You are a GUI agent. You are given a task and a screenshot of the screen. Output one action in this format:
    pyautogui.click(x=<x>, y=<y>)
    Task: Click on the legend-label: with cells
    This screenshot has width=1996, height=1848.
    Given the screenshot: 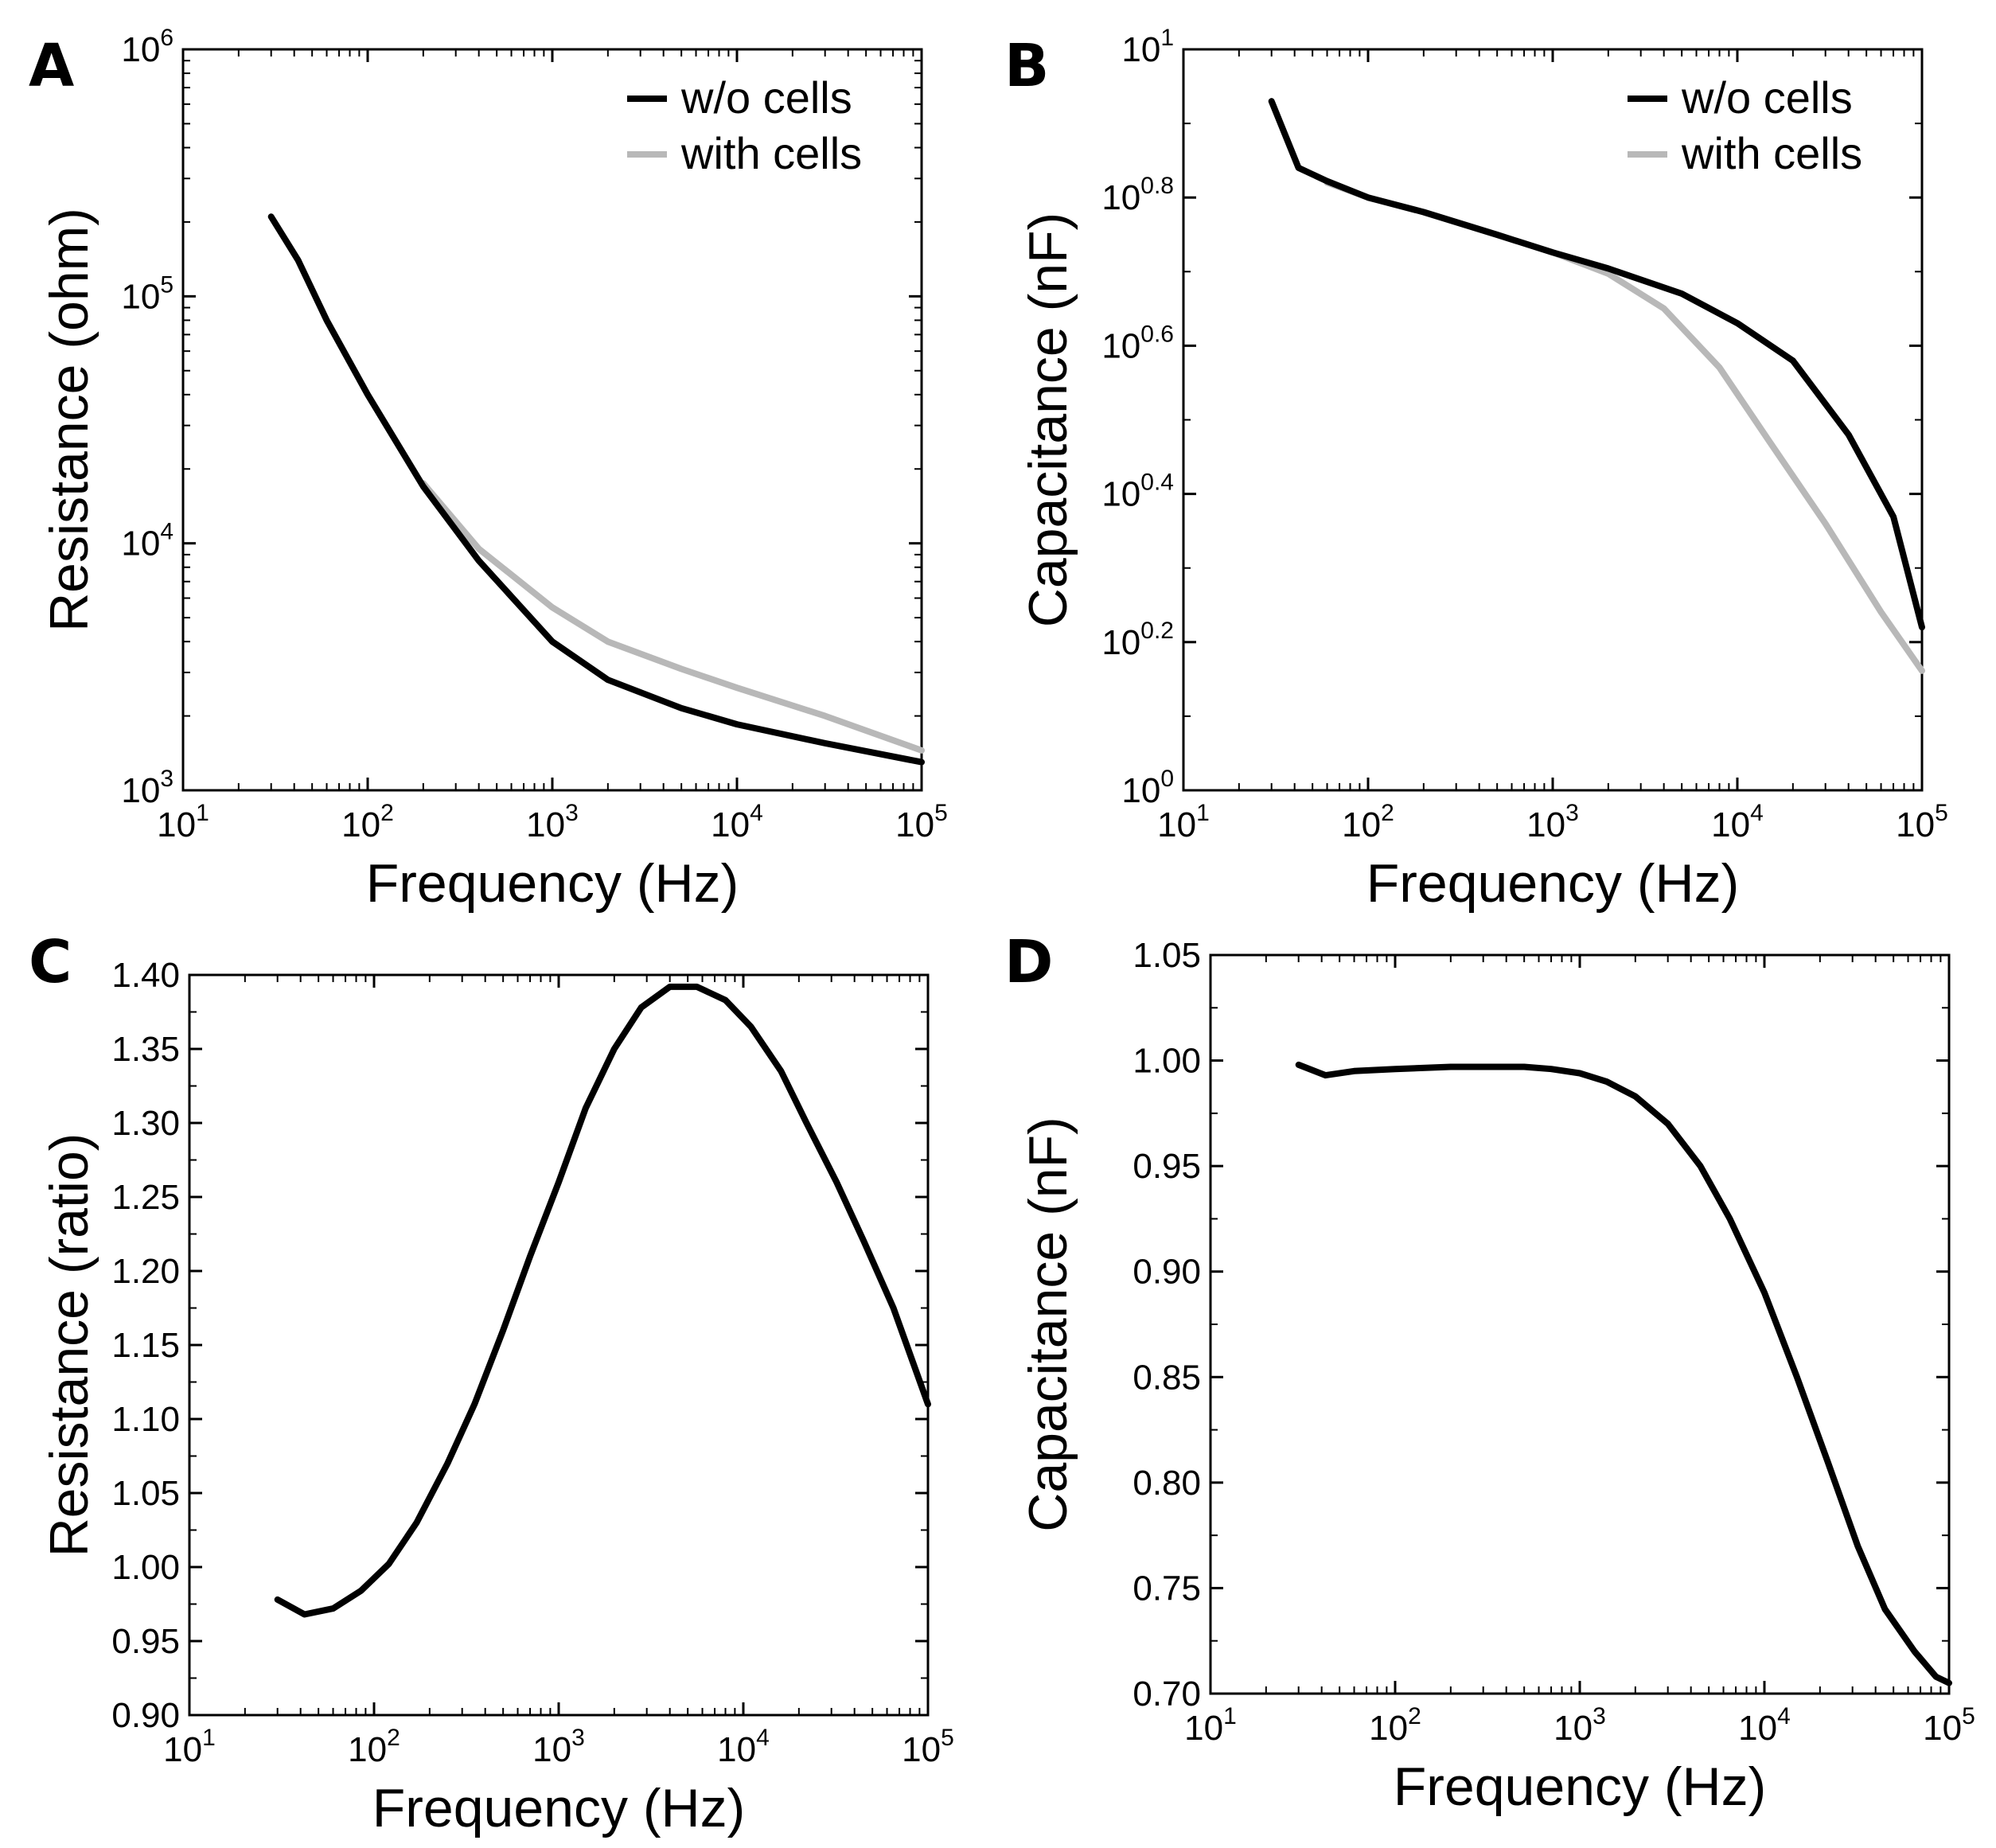 What is the action you would take?
    pyautogui.click(x=1771, y=153)
    